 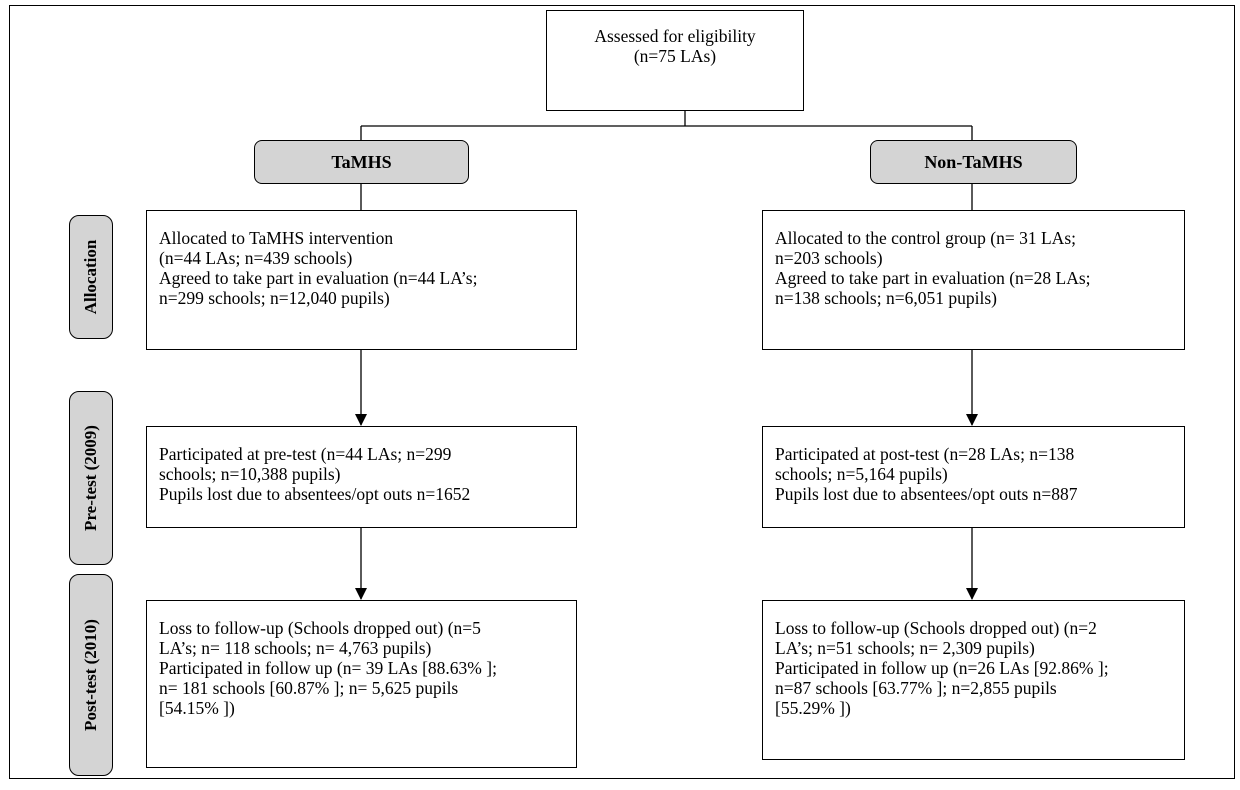 What do you see at coordinates (916, 688) in the screenshot?
I see `non-tamhs-posttest-line-4: n=87 schools [63.77% ]; n=2,855 pupils` at bounding box center [916, 688].